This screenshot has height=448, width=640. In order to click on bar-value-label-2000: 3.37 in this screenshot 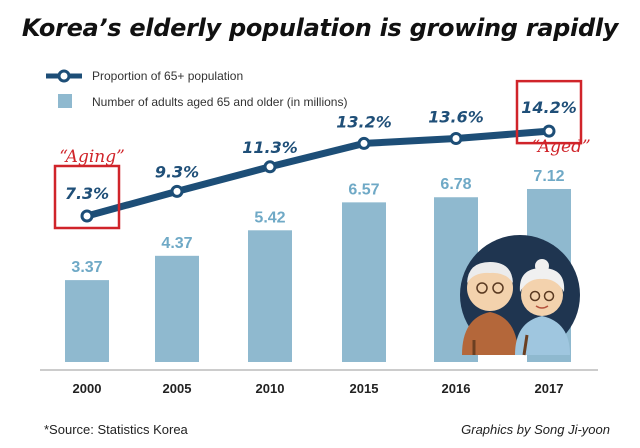, I will do `click(86, 267)`.